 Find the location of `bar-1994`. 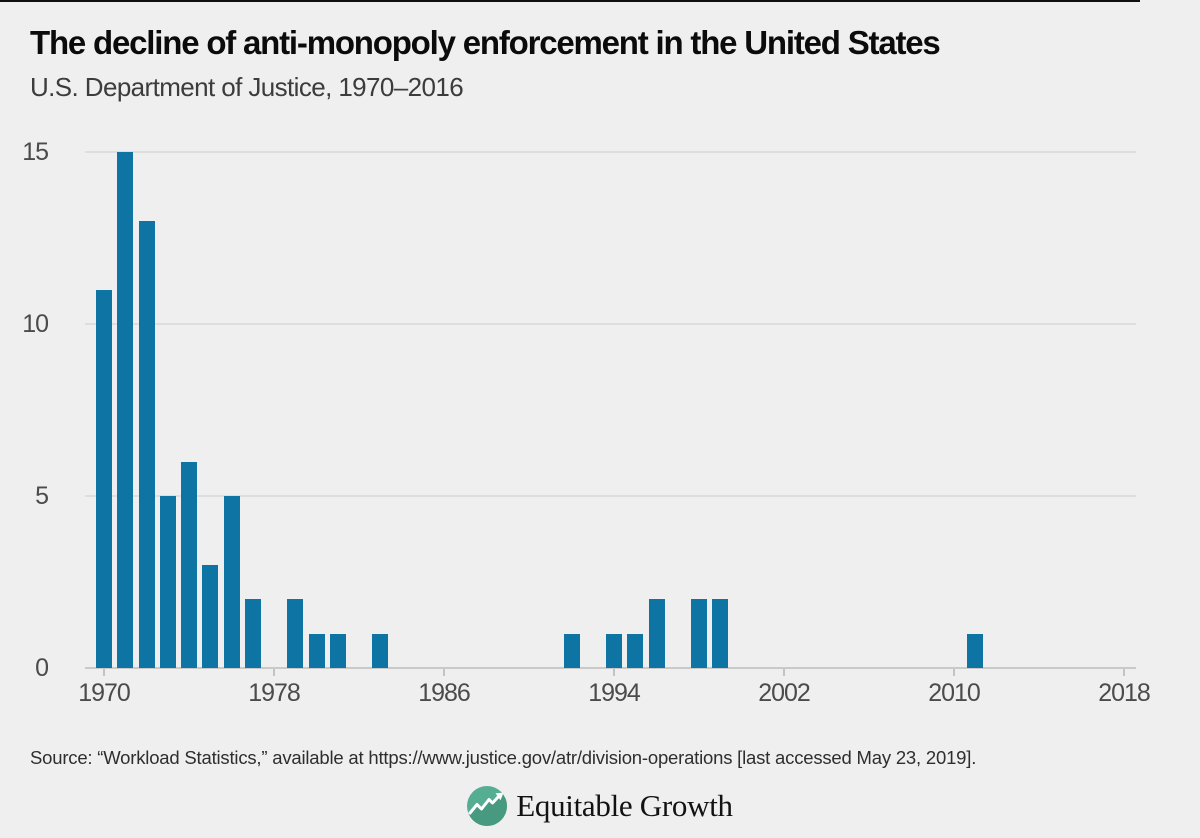

bar-1994 is located at coordinates (614, 650).